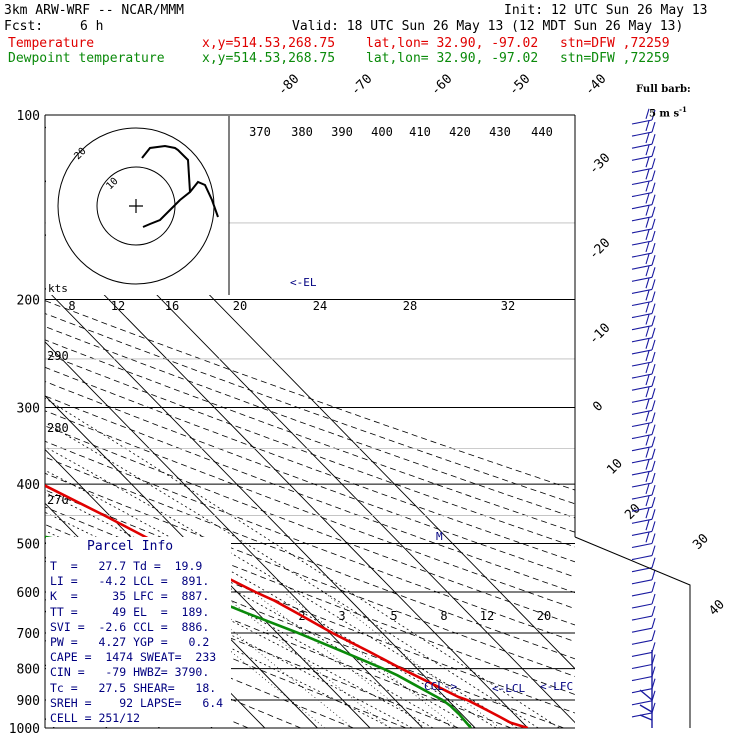 The image size is (740, 740). I want to click on forecast-label: Fcst:, so click(24, 26).